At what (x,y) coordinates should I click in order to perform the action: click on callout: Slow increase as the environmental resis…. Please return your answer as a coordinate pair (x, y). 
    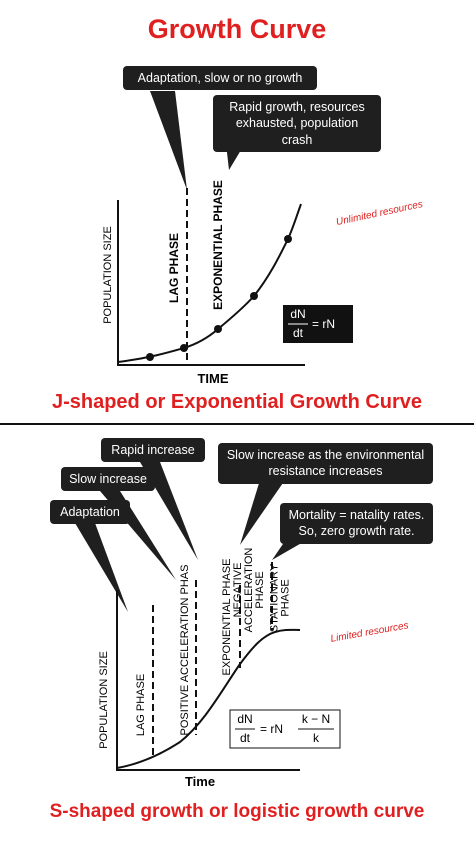
    Looking at the image, I should click on (325, 463).